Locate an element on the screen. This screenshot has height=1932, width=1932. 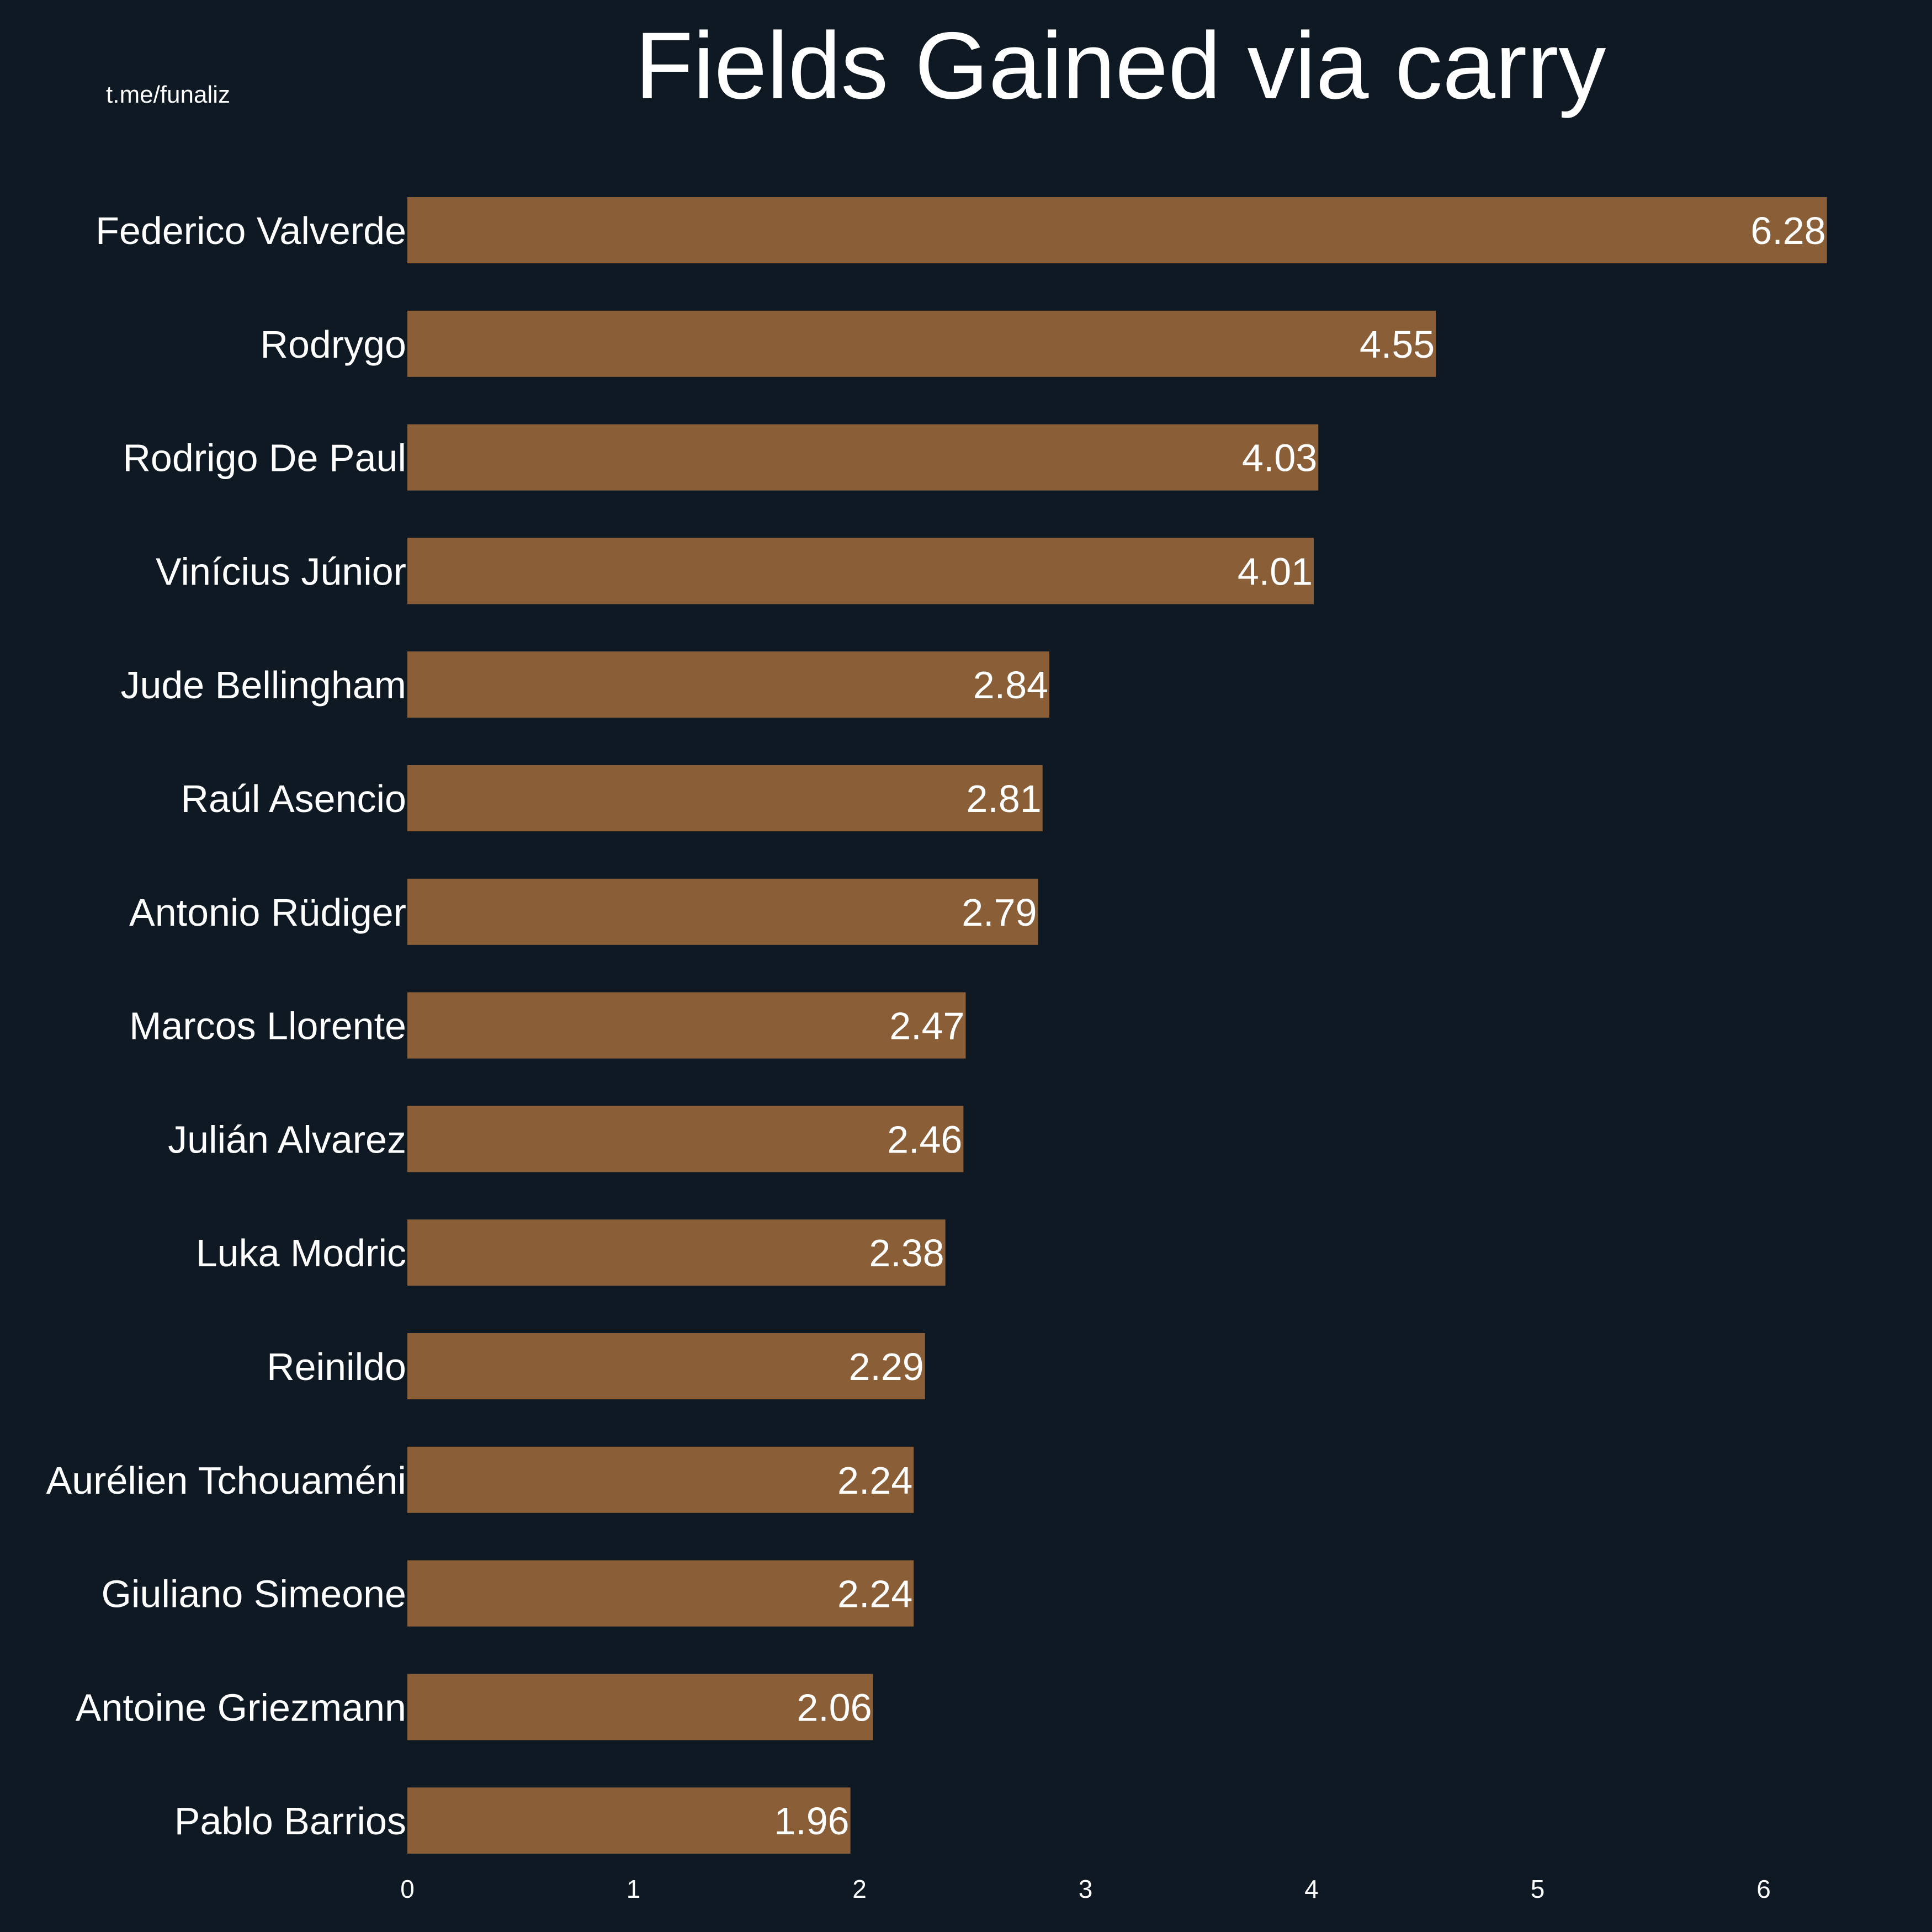
x-tick-label: 3 is located at coordinates (1086, 1889).